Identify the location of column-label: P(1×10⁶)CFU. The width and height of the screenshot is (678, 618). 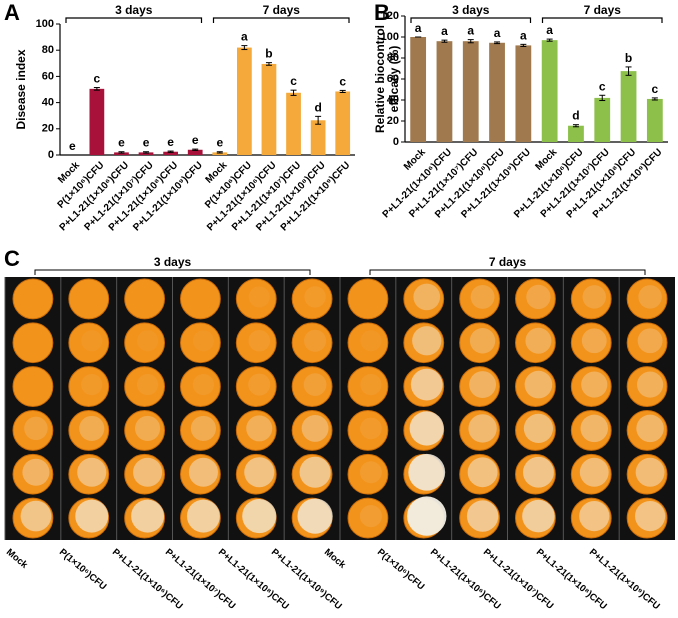
(83, 570).